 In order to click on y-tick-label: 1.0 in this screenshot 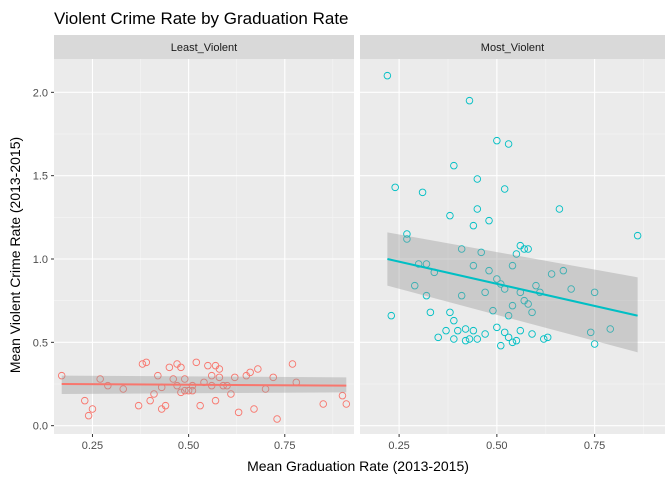, I will do `click(40, 260)`.